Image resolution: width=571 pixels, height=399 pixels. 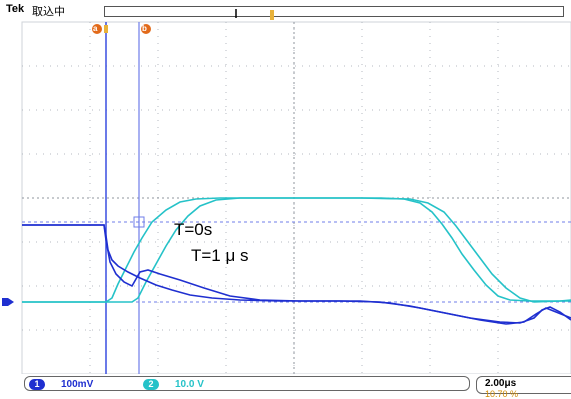 I want to click on acquisition-status: 取込中, so click(x=48, y=12).